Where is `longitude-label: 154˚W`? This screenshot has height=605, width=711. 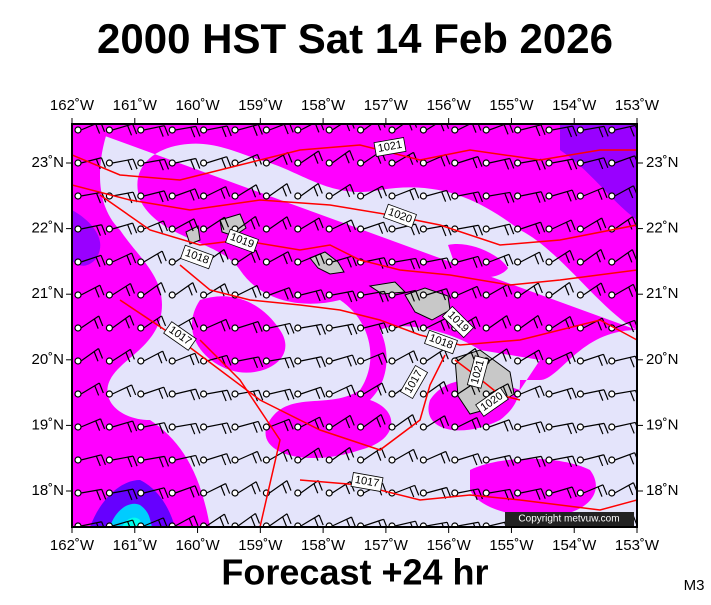
longitude-label: 154˚W is located at coordinates (574, 105).